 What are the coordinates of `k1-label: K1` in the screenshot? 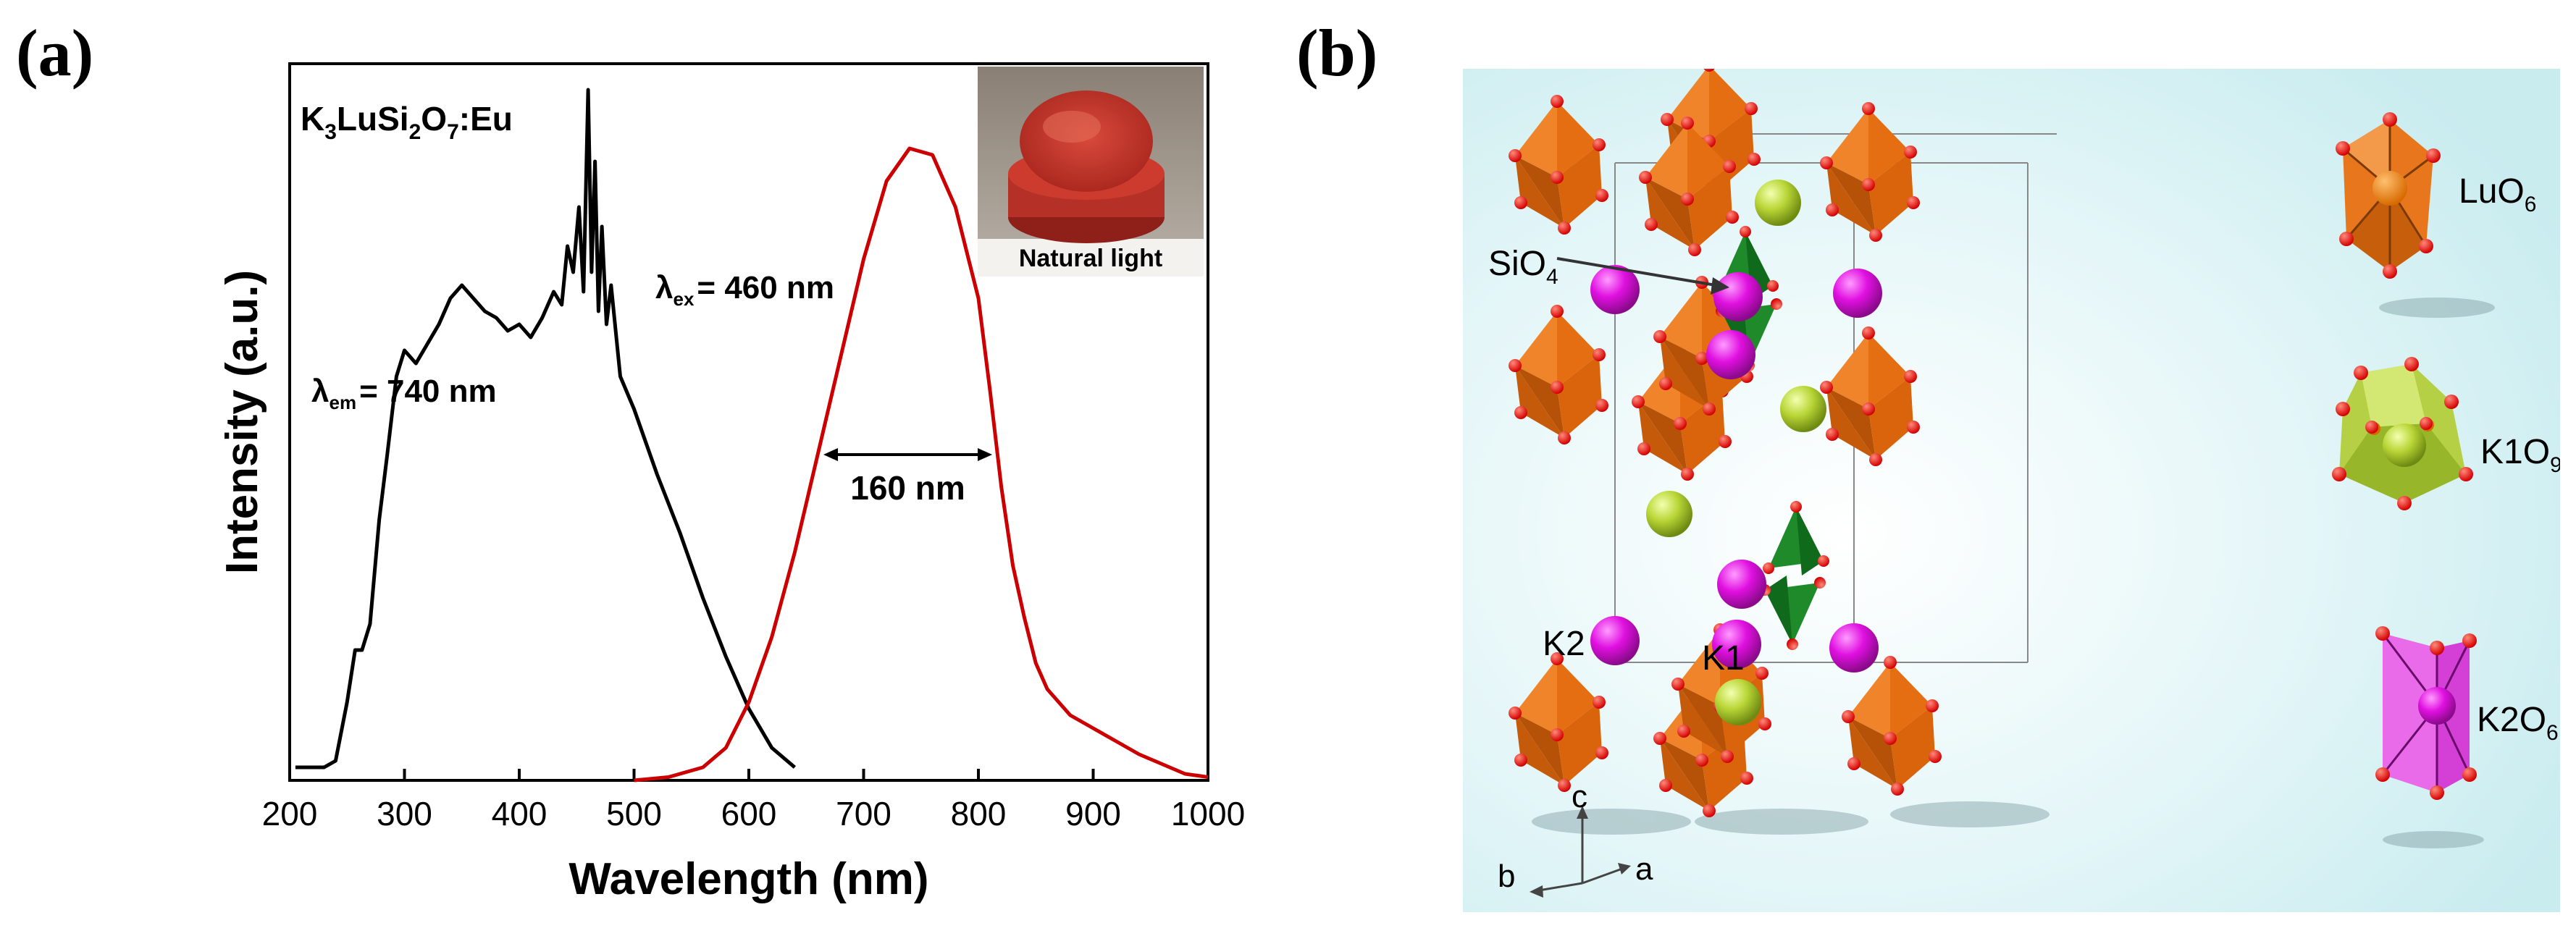 It's located at (1723, 658).